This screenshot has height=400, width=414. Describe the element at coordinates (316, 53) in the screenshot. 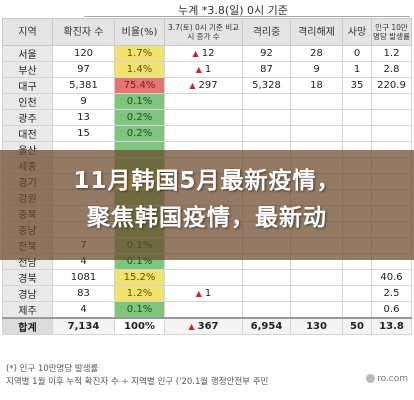

I see `cell-released: 28` at that location.